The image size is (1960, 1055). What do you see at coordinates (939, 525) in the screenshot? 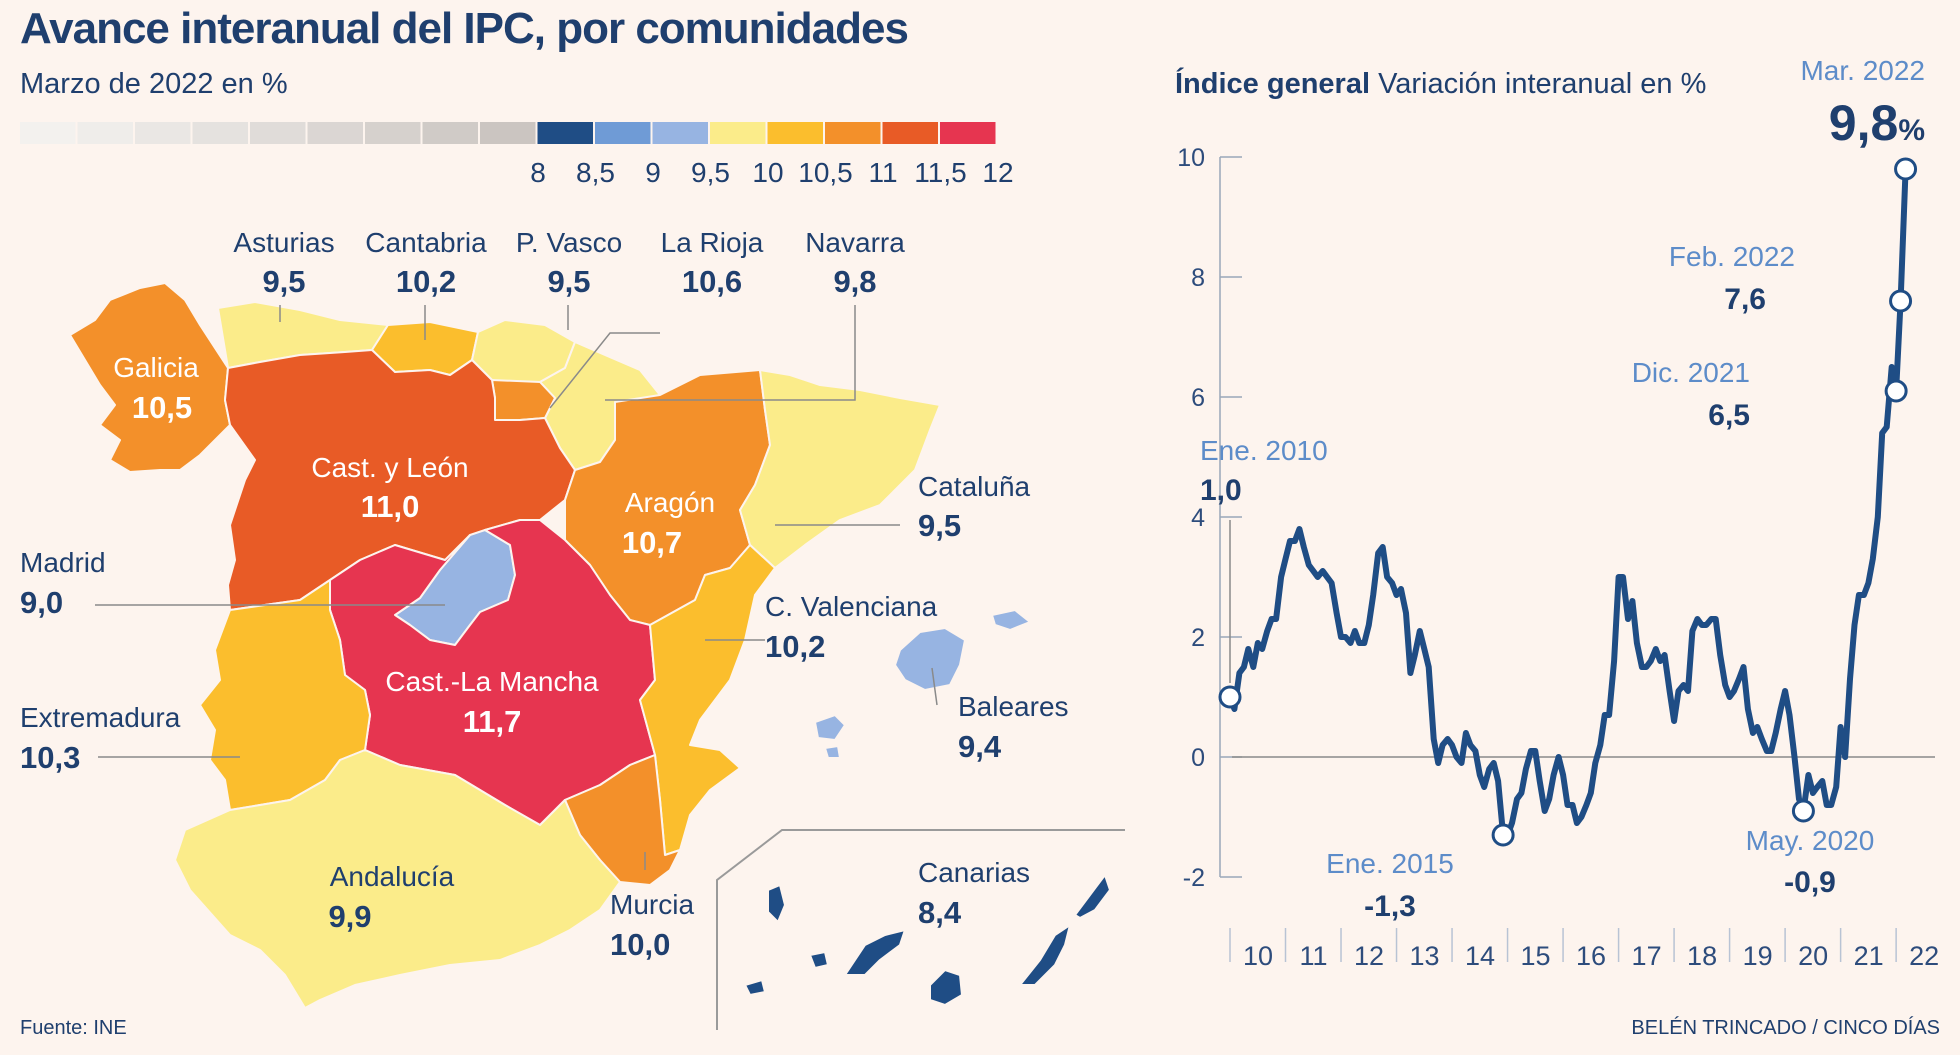
I see `label-cataluna-value: 9,5` at bounding box center [939, 525].